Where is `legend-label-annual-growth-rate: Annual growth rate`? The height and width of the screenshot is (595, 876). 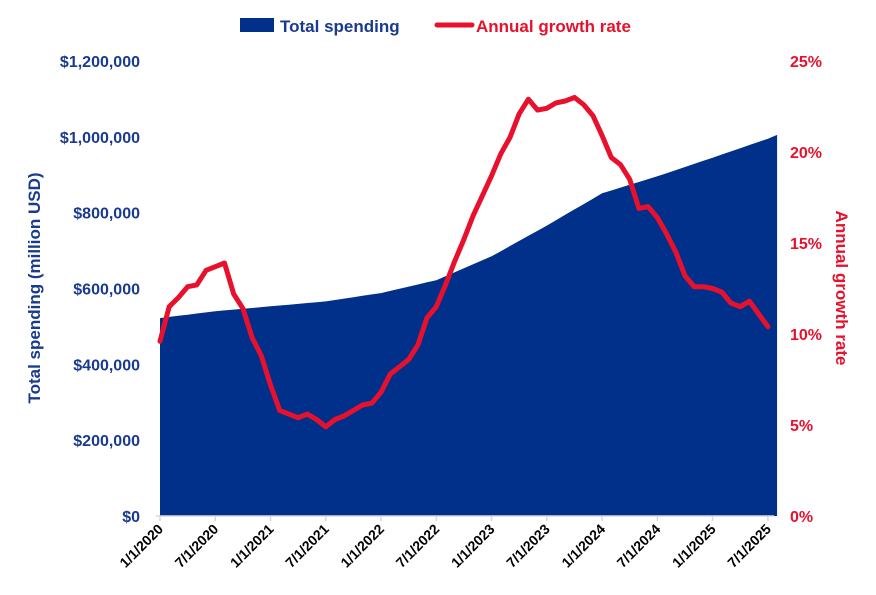 legend-label-annual-growth-rate: Annual growth rate is located at coordinates (553, 26).